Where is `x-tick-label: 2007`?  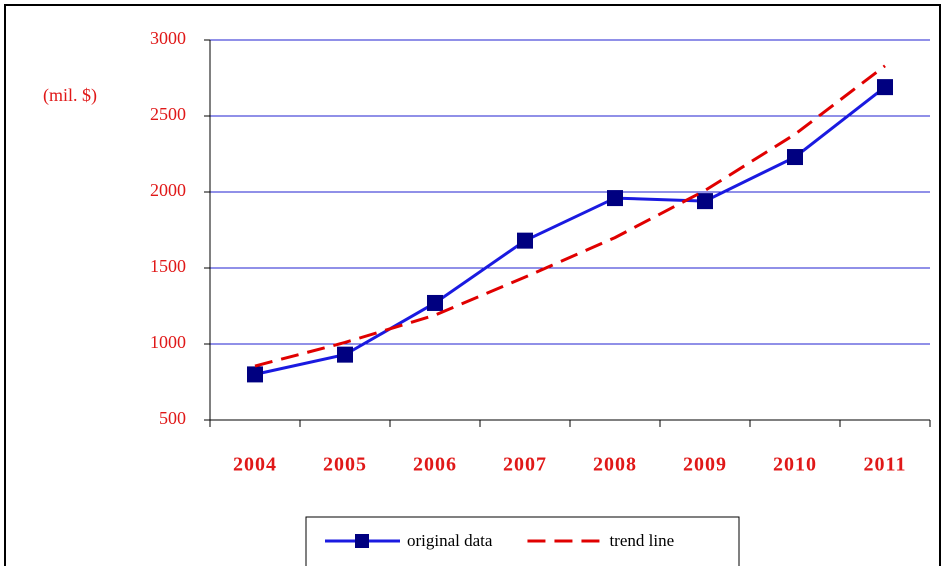
x-tick-label: 2007 is located at coordinates (525, 465).